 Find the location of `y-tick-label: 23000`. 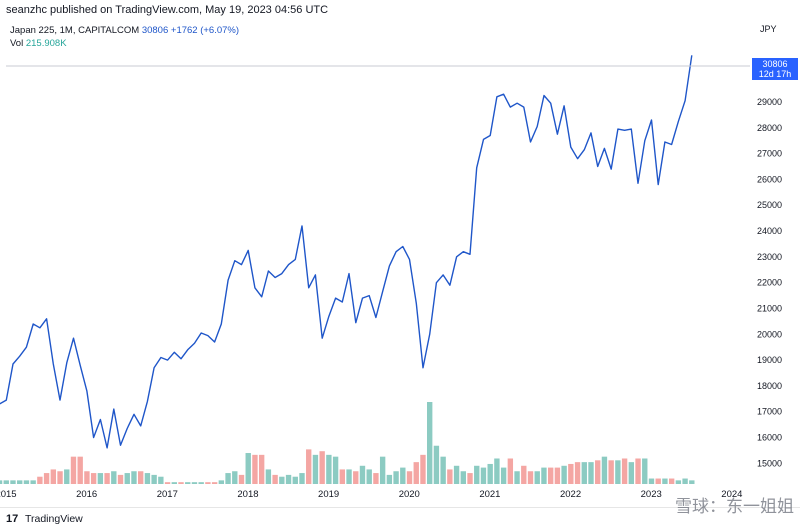

y-tick-label: 23000 is located at coordinates (769, 257).